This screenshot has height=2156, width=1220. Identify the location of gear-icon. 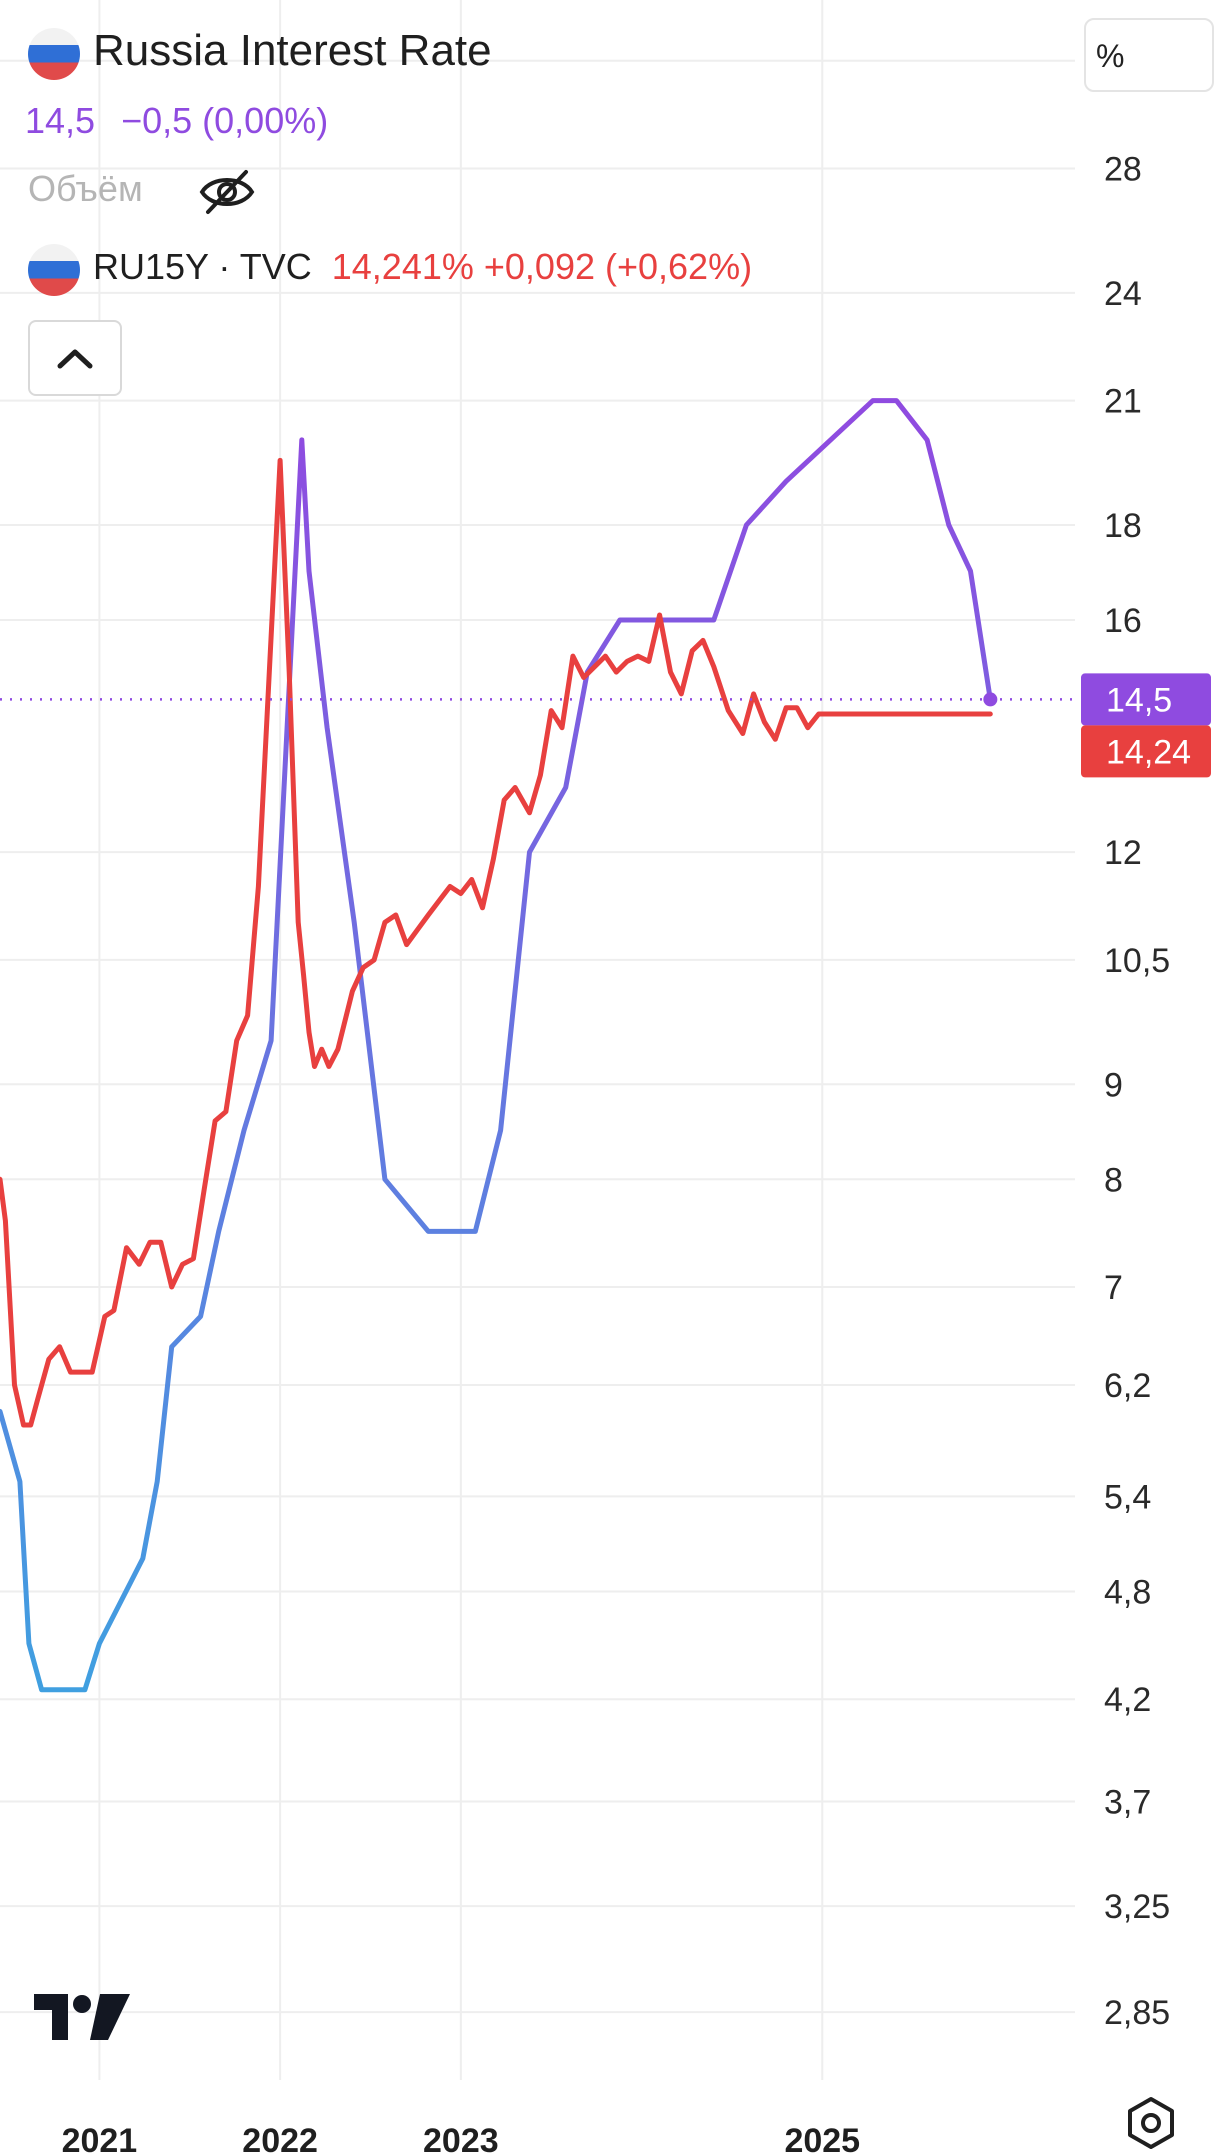
(1151, 2123).